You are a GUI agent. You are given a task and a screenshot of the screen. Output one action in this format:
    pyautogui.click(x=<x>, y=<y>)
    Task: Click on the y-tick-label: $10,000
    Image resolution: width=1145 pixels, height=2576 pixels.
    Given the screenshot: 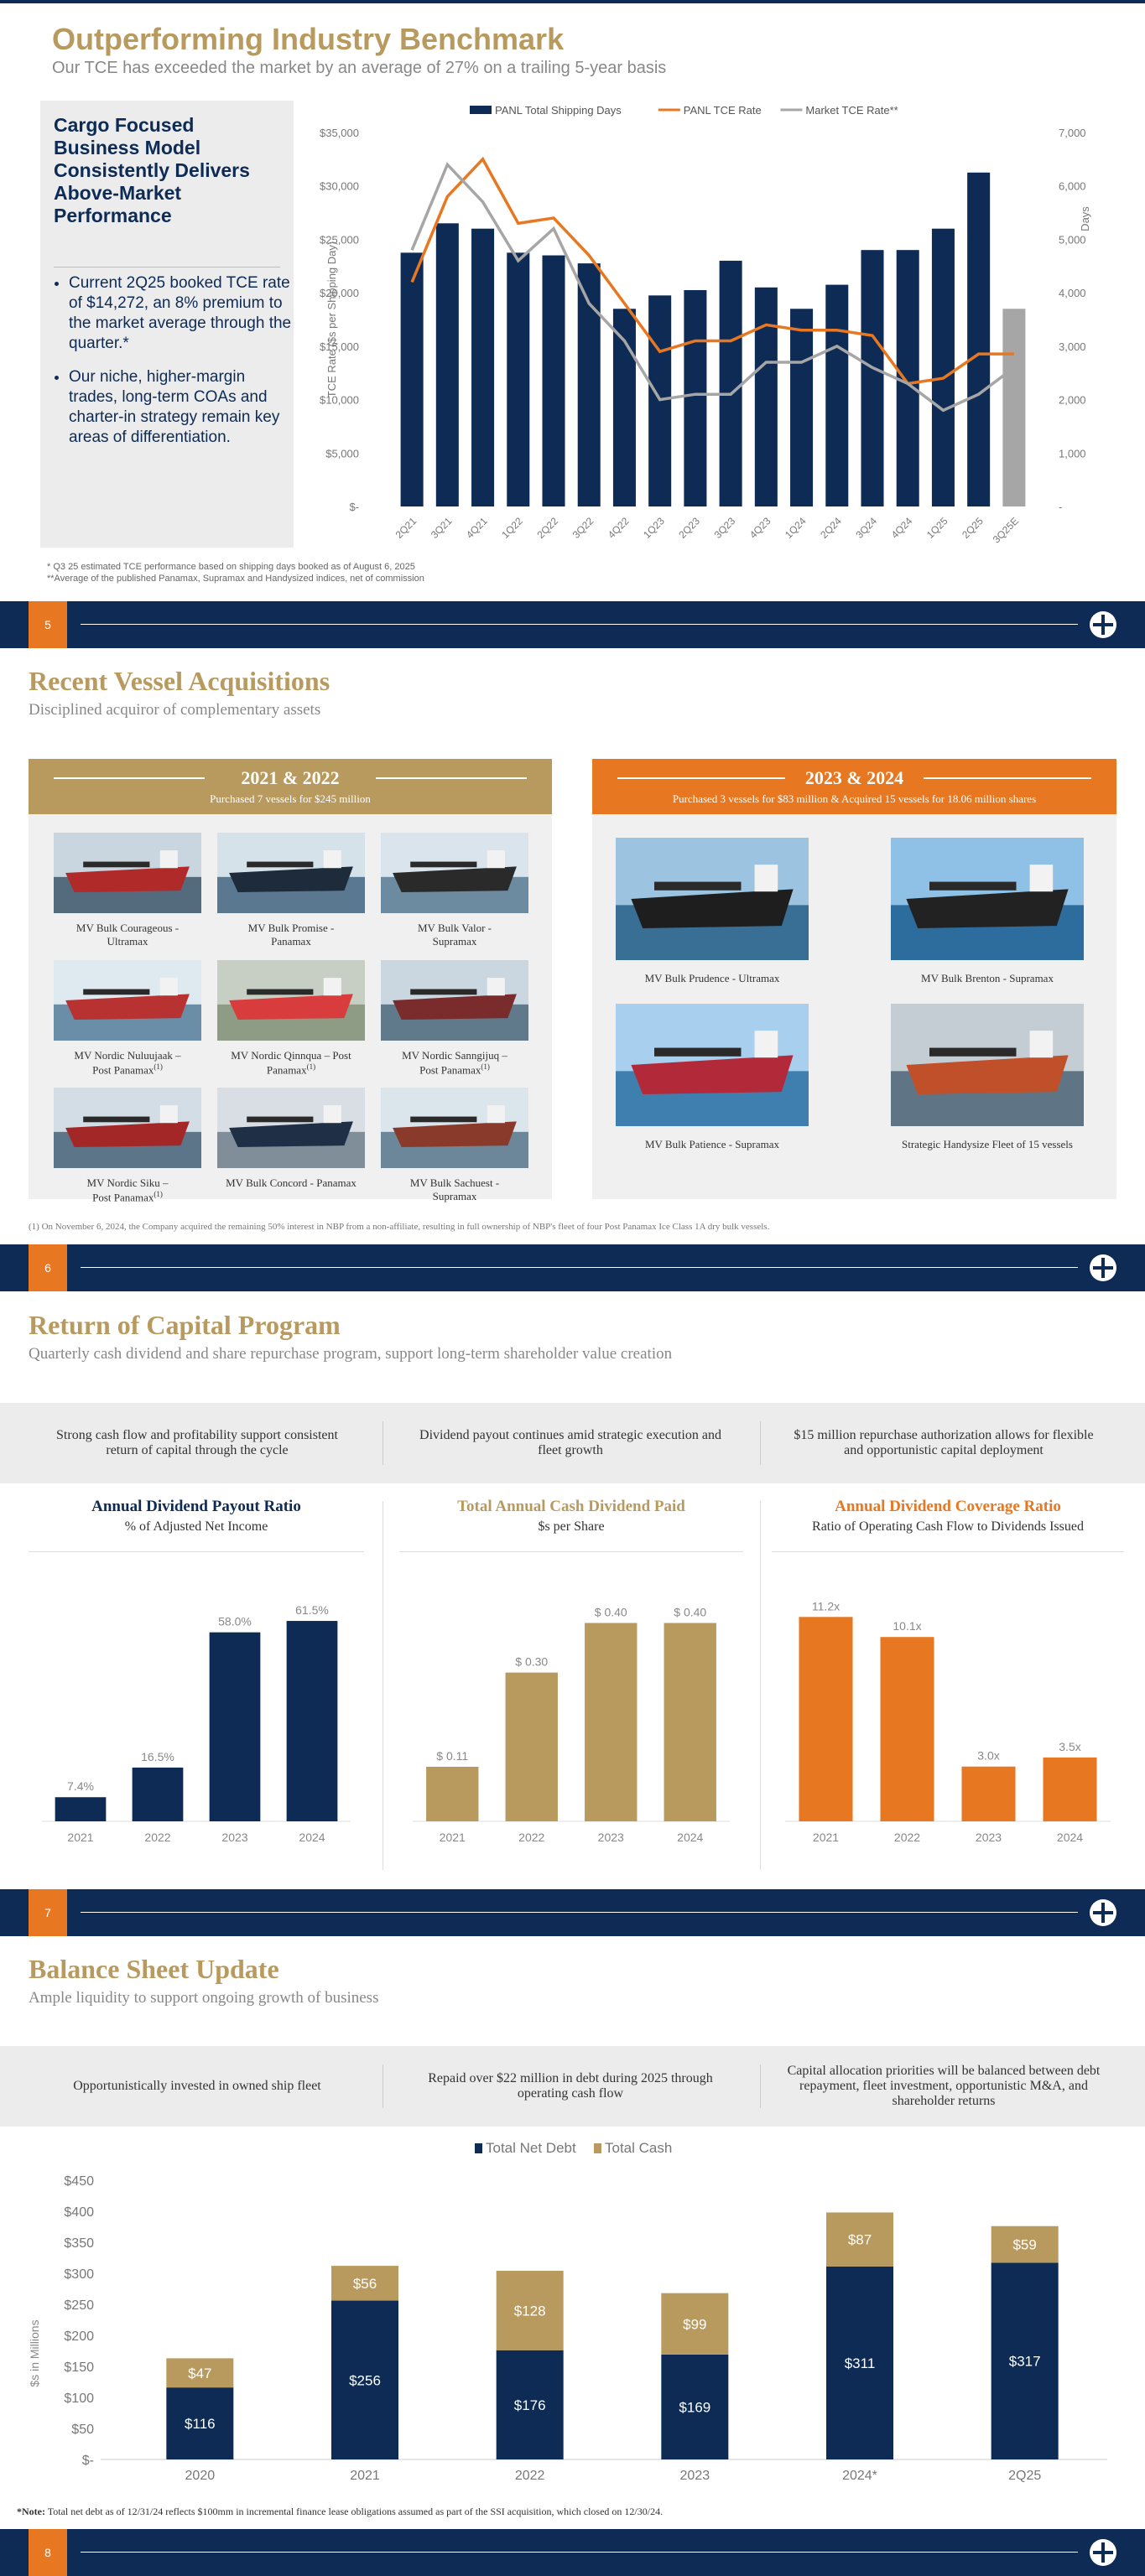 What is the action you would take?
    pyautogui.click(x=339, y=400)
    